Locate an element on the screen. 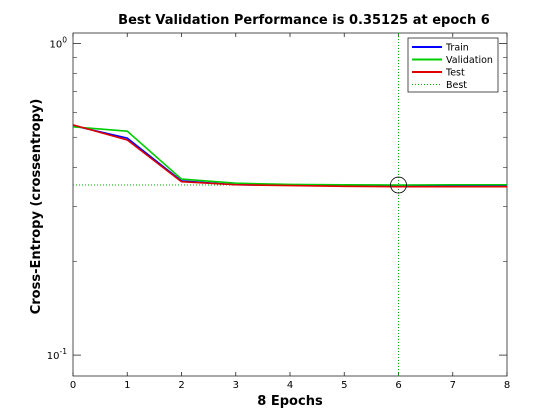  x-tick-label: 0 is located at coordinates (73, 385).